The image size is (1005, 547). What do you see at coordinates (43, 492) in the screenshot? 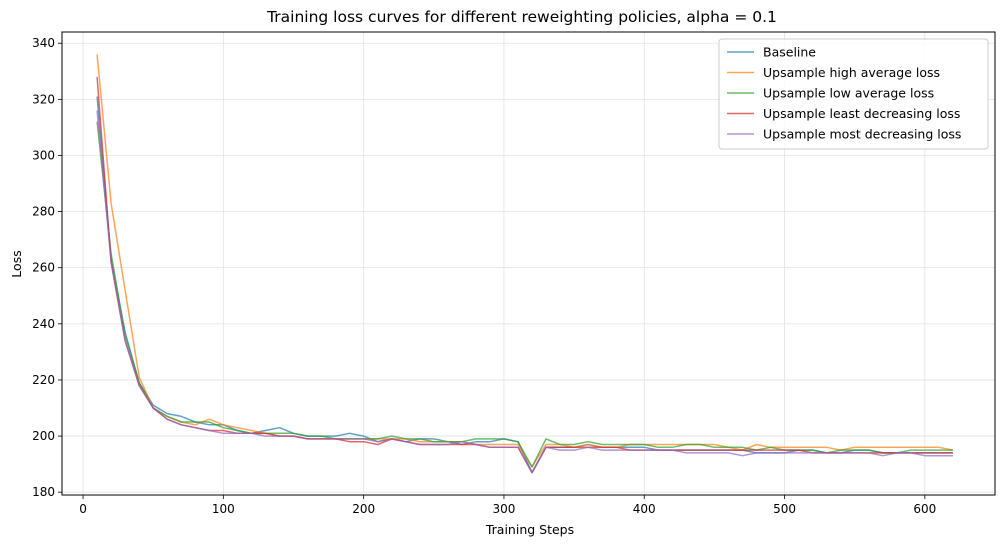
I see `y-tick-label: 180` at bounding box center [43, 492].